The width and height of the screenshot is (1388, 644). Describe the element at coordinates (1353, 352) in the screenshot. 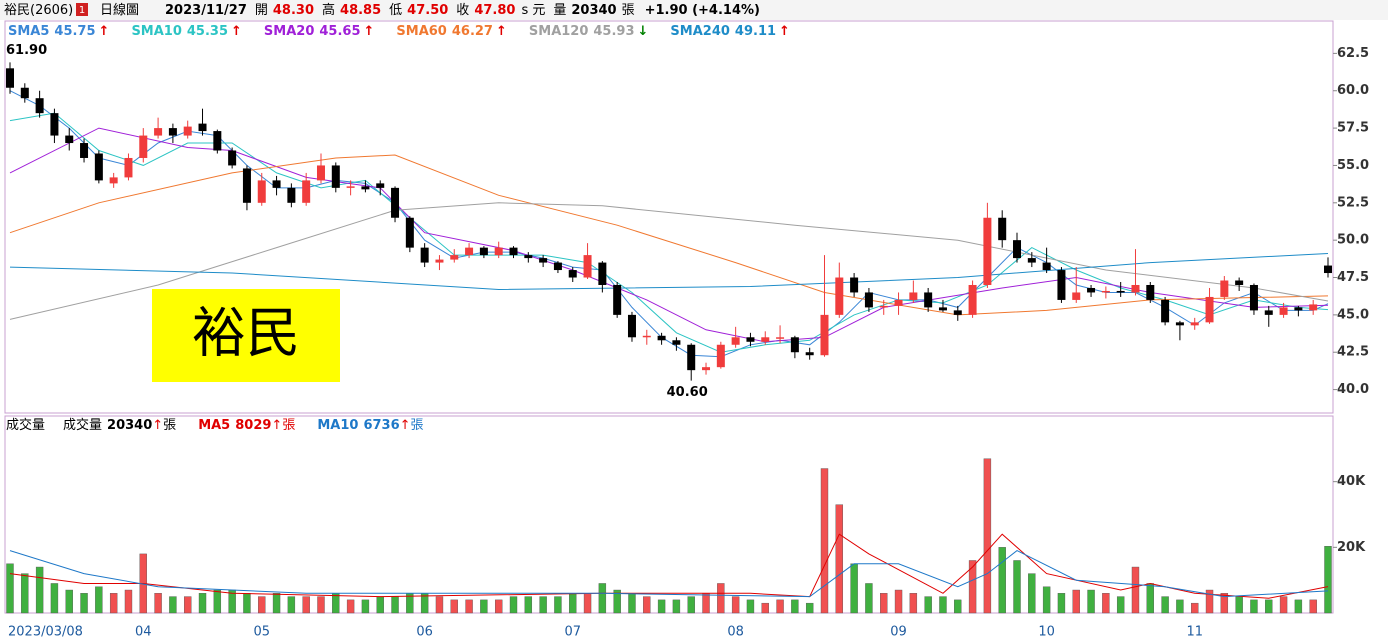

I see `y-tick-label: 42.5` at that location.